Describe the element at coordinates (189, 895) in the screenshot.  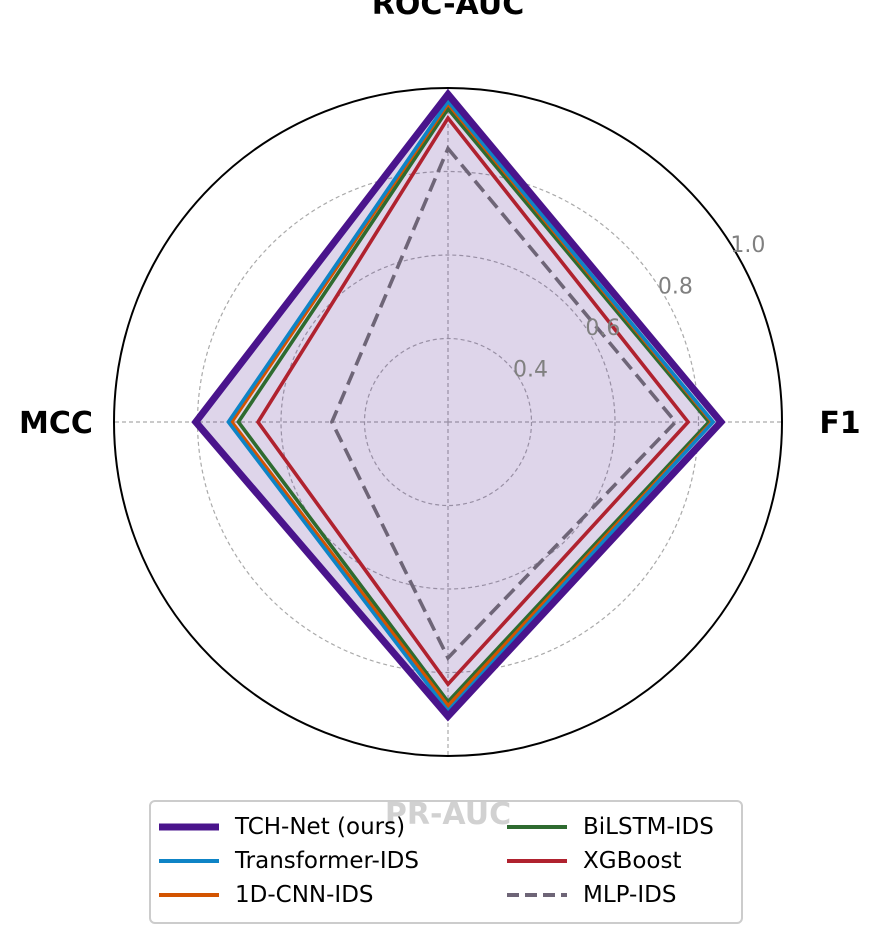
I see `legend-swatch-1d-cnn-ids` at that location.